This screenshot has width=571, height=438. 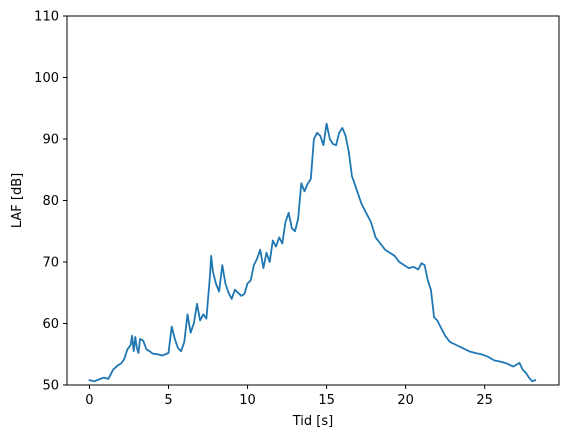 What do you see at coordinates (168, 400) in the screenshot?
I see `x-tick-label: 5` at bounding box center [168, 400].